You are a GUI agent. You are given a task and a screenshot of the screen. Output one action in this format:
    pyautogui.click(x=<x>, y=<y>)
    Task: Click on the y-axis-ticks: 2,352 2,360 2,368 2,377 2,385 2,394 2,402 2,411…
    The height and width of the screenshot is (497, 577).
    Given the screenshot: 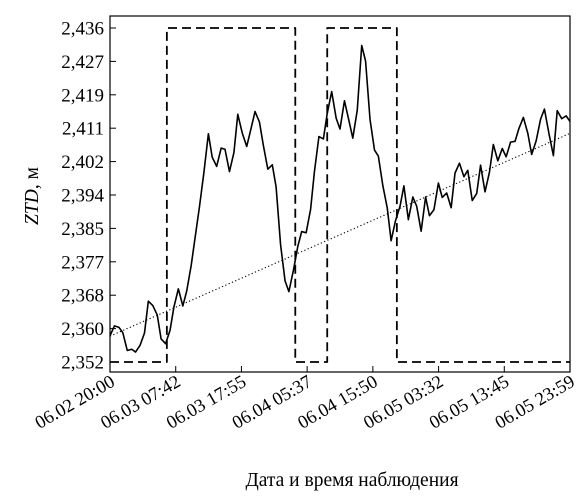 What is the action you would take?
    pyautogui.click(x=88, y=196)
    